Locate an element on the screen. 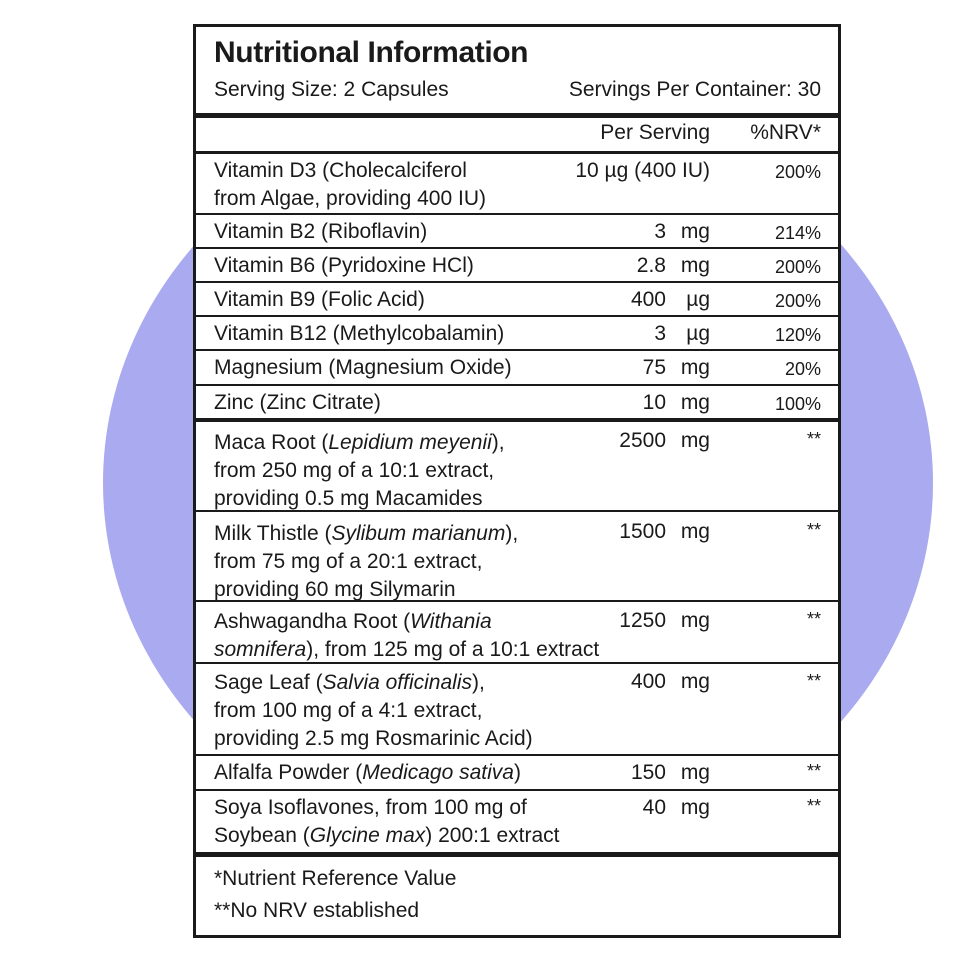 Image resolution: width=966 pixels, height=966 pixels. table-row: Vitamin B12 (Methylcobalamin) 3 µg 120% is located at coordinates (517, 334).